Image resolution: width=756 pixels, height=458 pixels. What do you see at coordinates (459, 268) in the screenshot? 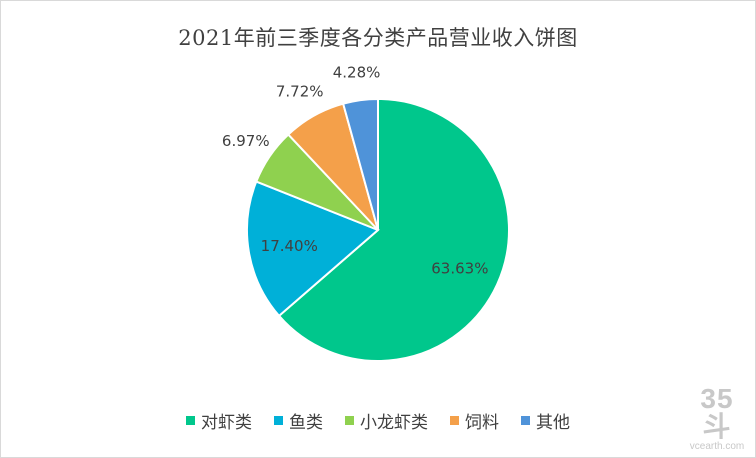
I see `slice-label-1: 63.63%` at bounding box center [459, 268].